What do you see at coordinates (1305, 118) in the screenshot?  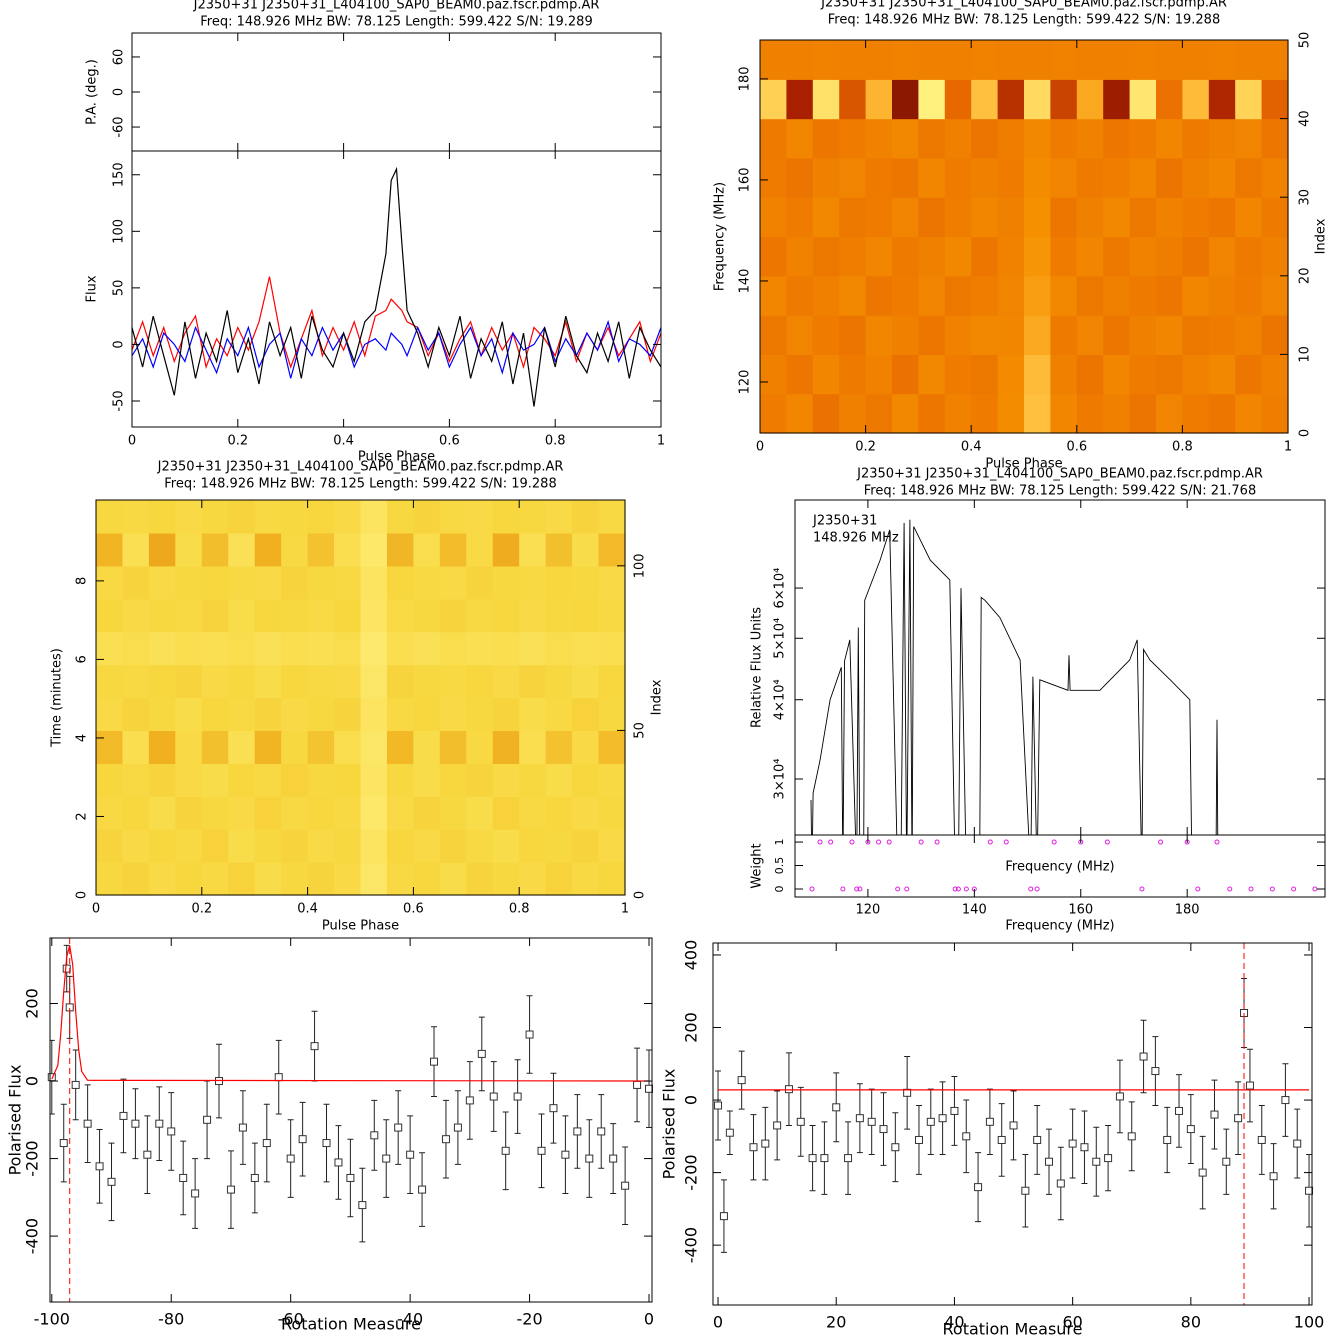 I see `y-tick-label: 40` at bounding box center [1305, 118].